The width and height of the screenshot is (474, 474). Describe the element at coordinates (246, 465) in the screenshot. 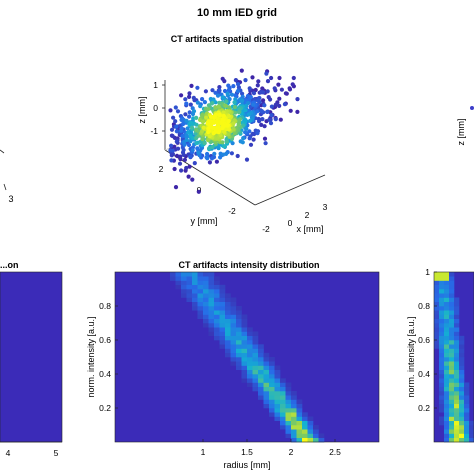

I see `heatmap-x-label: radius [mm]` at that location.